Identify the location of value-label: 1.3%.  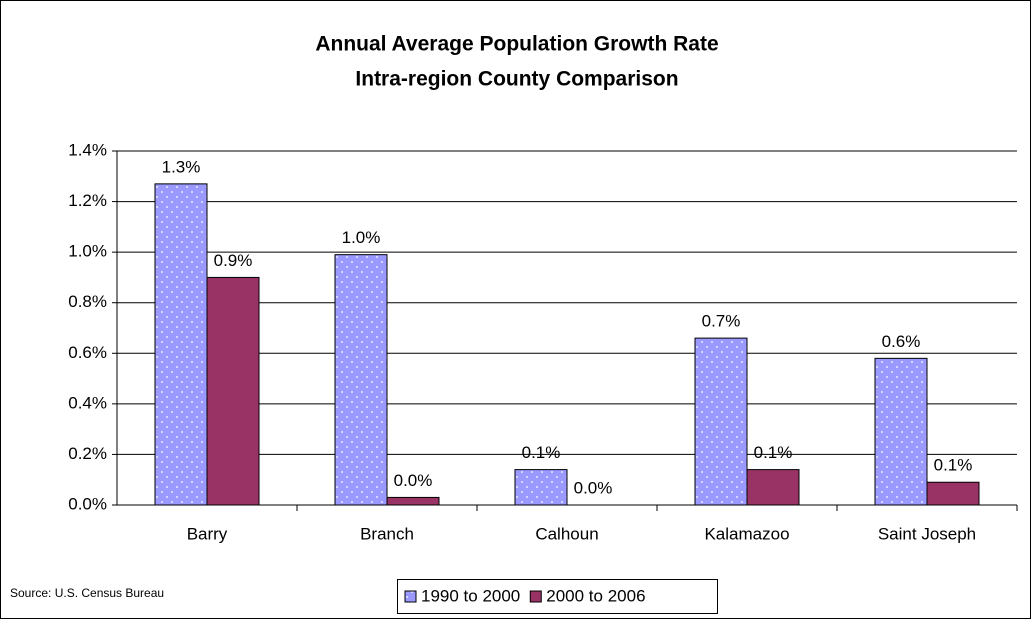
(181, 166).